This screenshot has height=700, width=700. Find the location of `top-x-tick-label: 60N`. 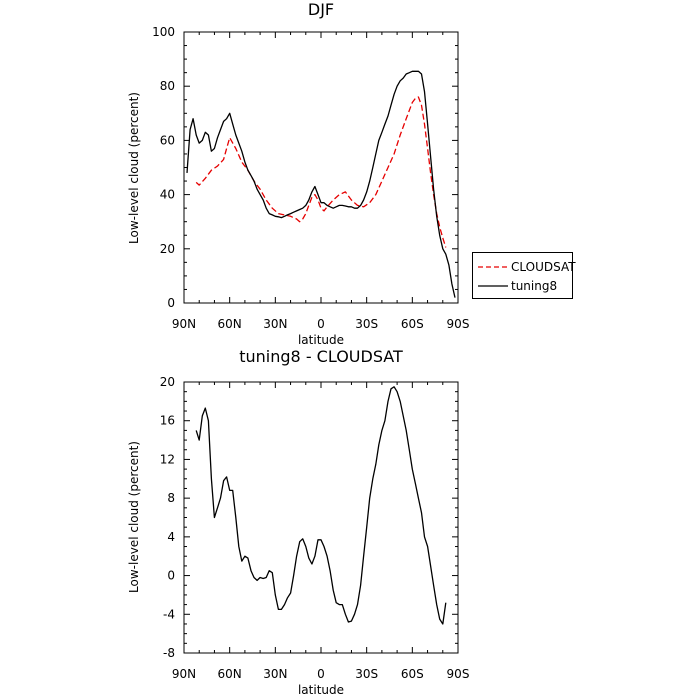

top-x-tick-label: 60N is located at coordinates (230, 324).